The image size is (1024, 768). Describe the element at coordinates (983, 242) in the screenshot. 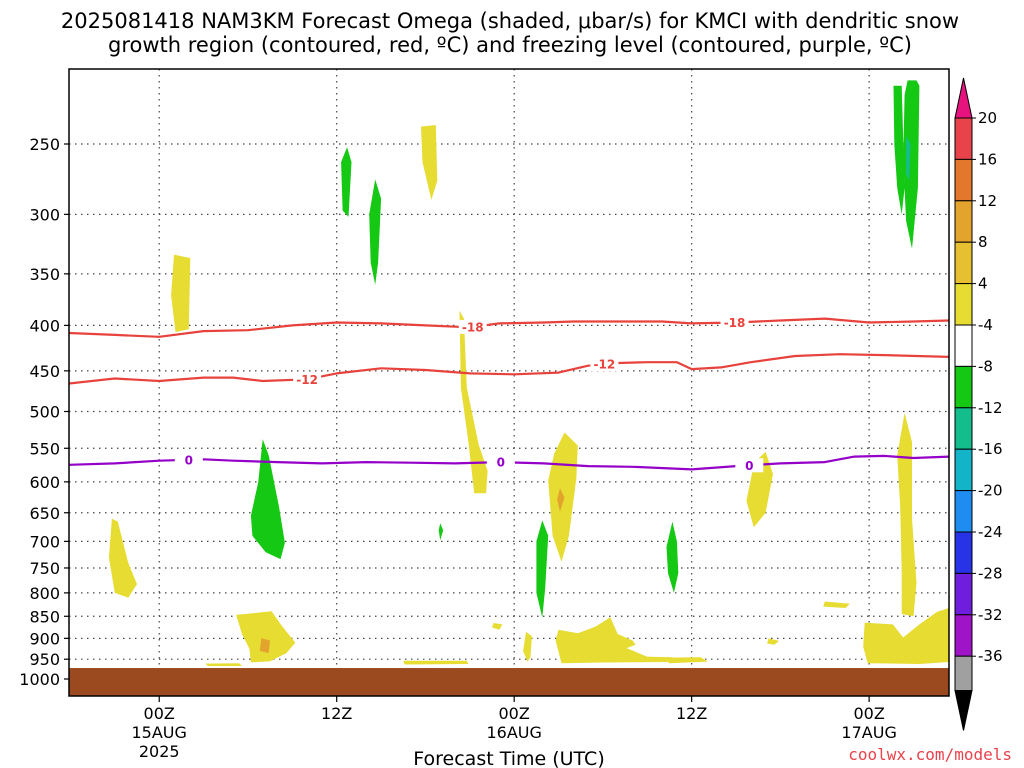

I see `colorbar-label-8: 8` at that location.